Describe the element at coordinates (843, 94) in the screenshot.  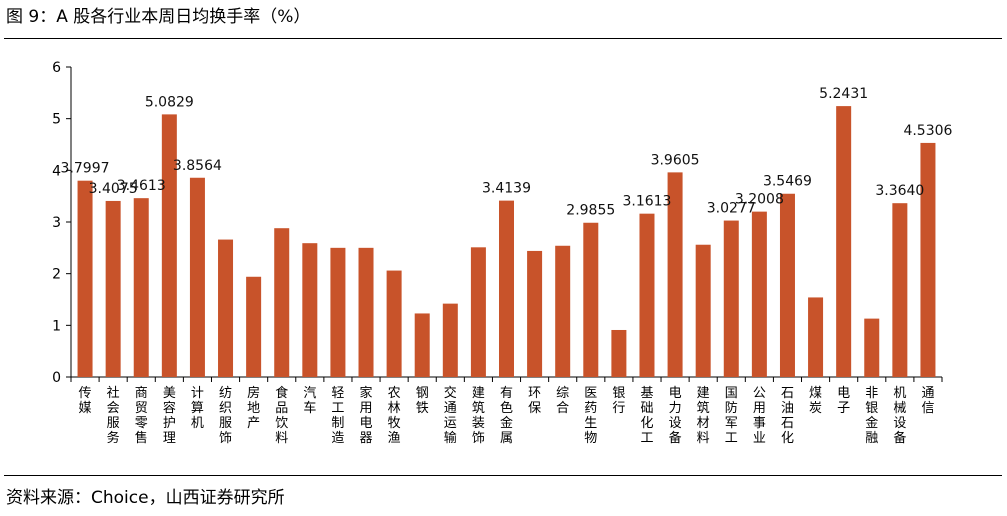
I see `data-label: 5.2431` at that location.